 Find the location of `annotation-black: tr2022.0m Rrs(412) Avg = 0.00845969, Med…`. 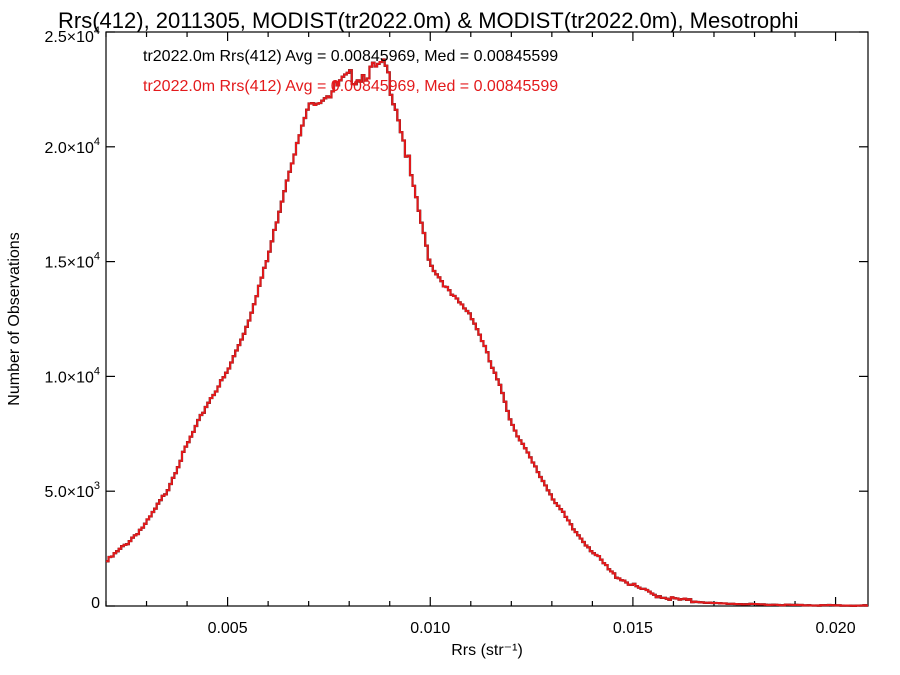

annotation-black: tr2022.0m Rrs(412) Avg = 0.00845969, Med… is located at coordinates (350, 56).